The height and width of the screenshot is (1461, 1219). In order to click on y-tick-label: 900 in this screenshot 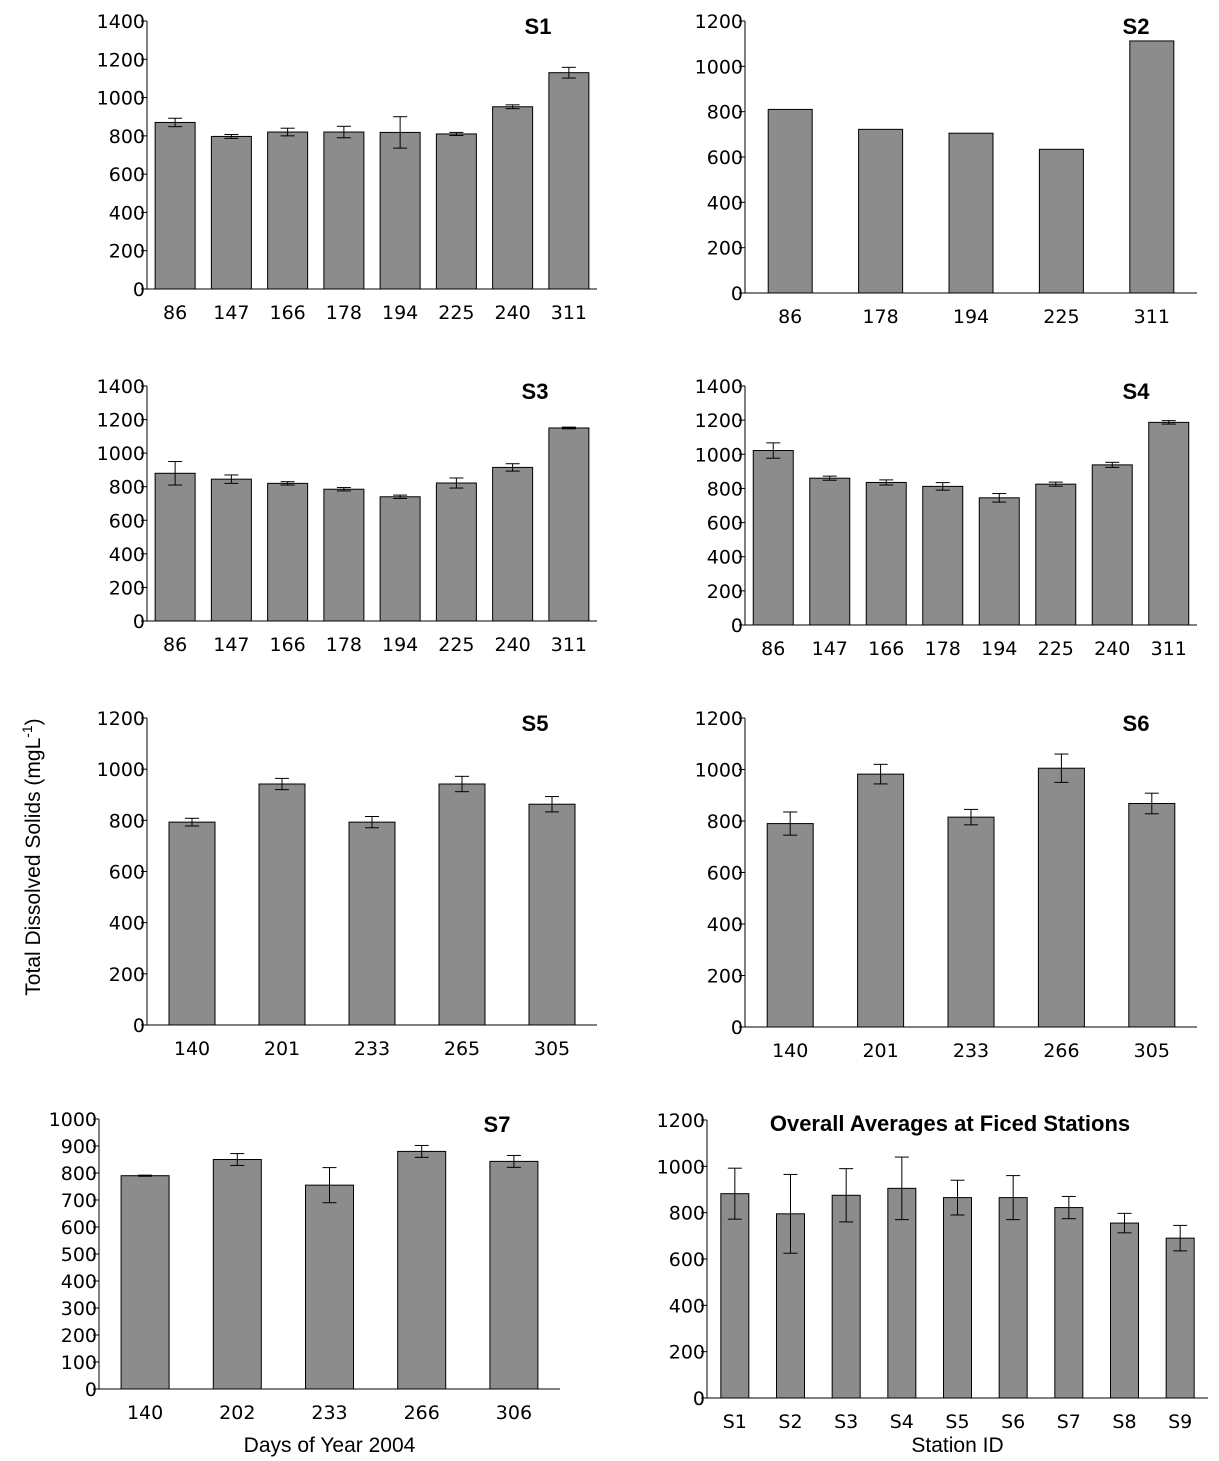, I will do `click(79, 1147)`.